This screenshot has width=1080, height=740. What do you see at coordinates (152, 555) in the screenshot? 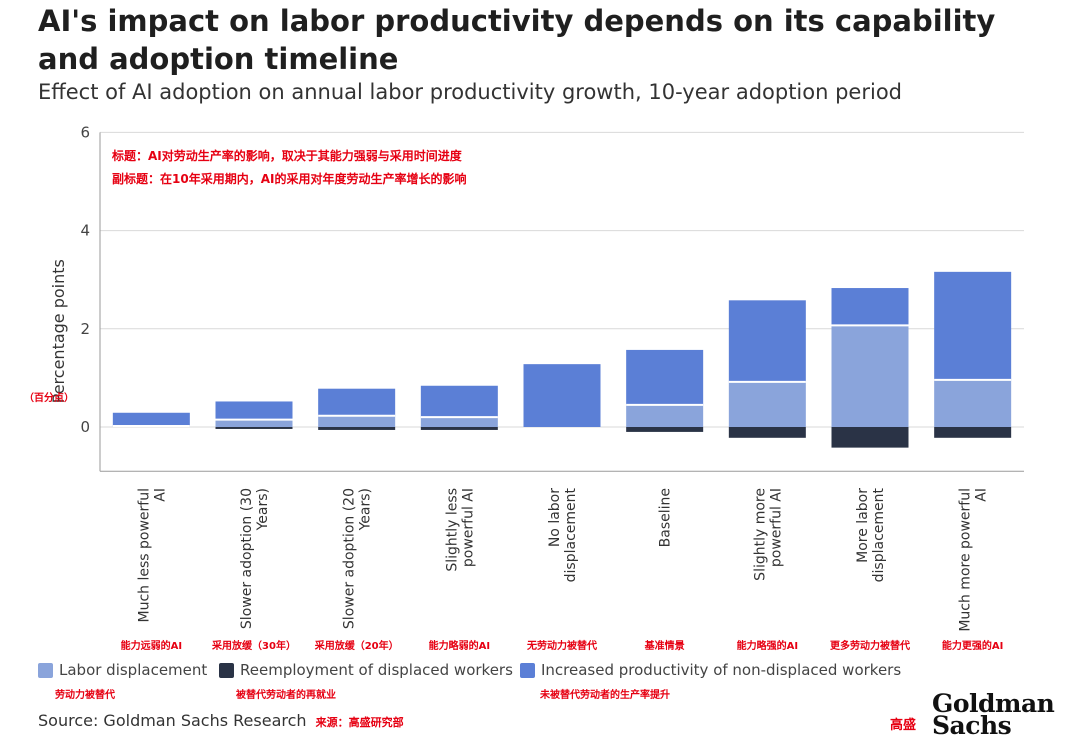
I see `x-tick-label: Much less powerfulAI` at bounding box center [152, 555].